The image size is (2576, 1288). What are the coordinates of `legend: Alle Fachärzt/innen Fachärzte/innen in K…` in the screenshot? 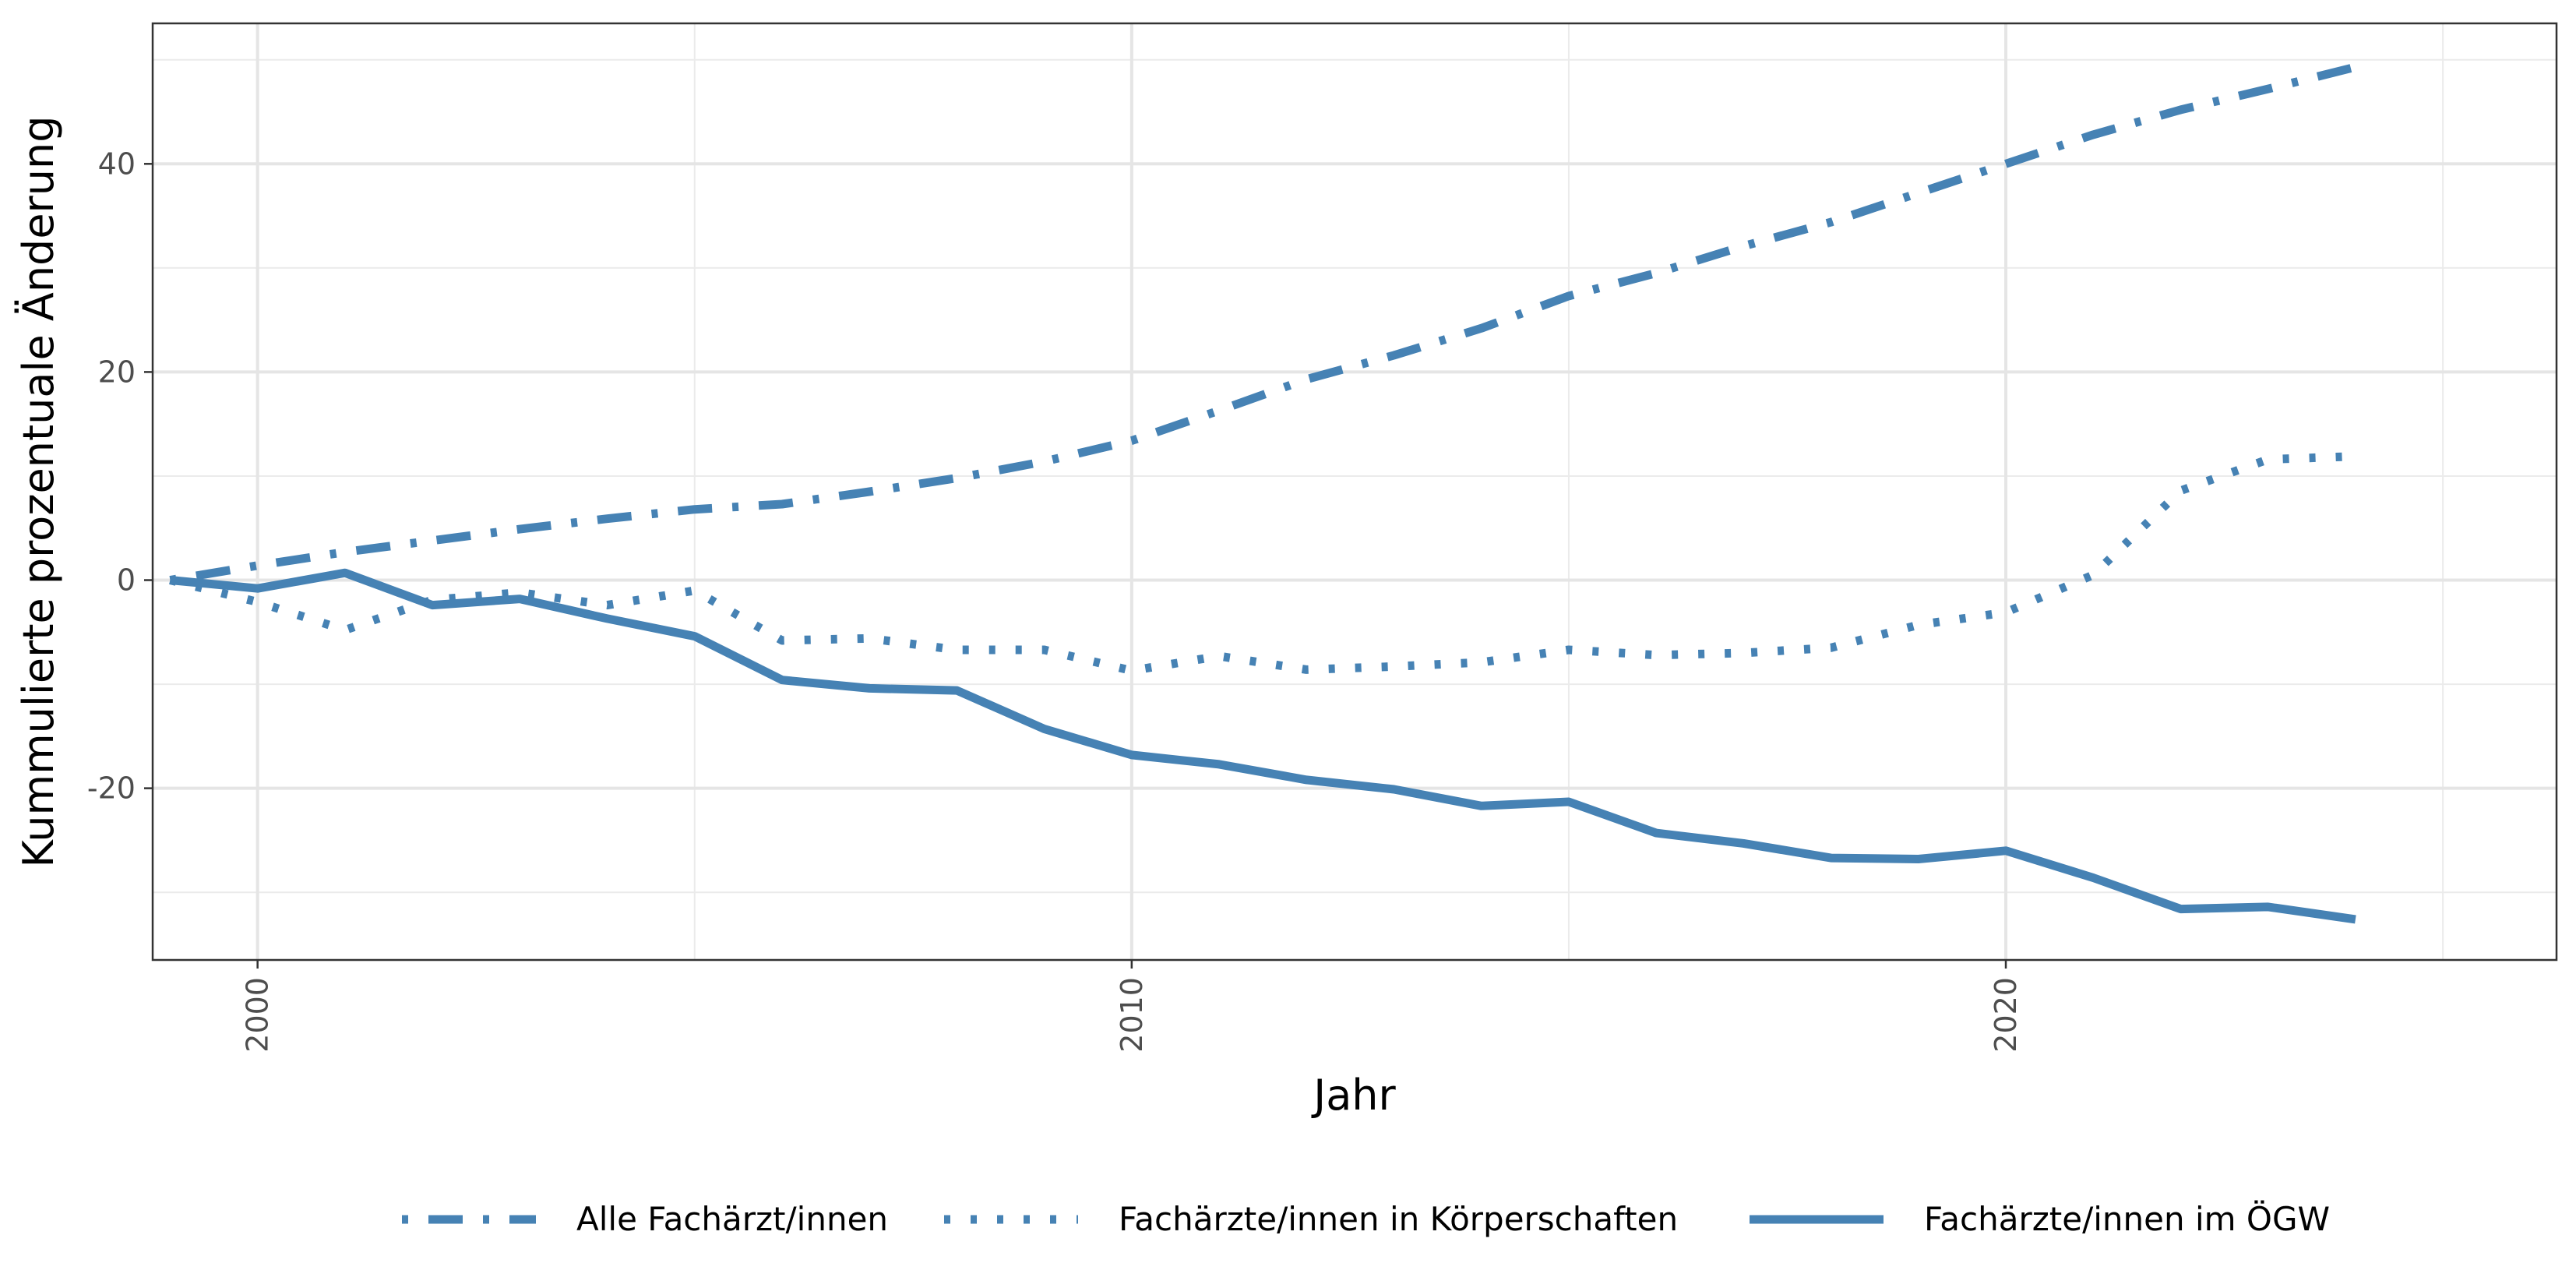 It's located at (1366, 1218).